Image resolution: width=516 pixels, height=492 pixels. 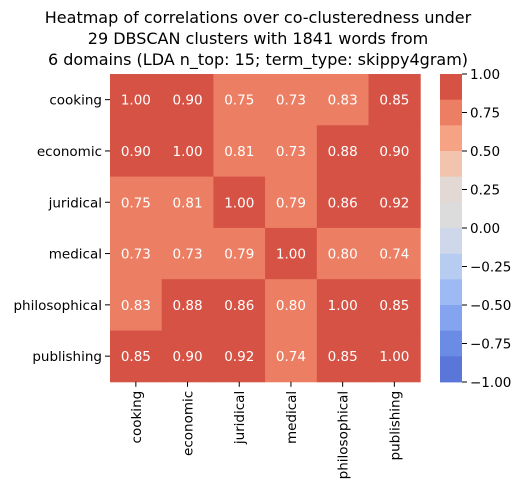 I want to click on chart-title-line-2: 29 DBSCAN clusters with 1841 words from, so click(x=258, y=38).